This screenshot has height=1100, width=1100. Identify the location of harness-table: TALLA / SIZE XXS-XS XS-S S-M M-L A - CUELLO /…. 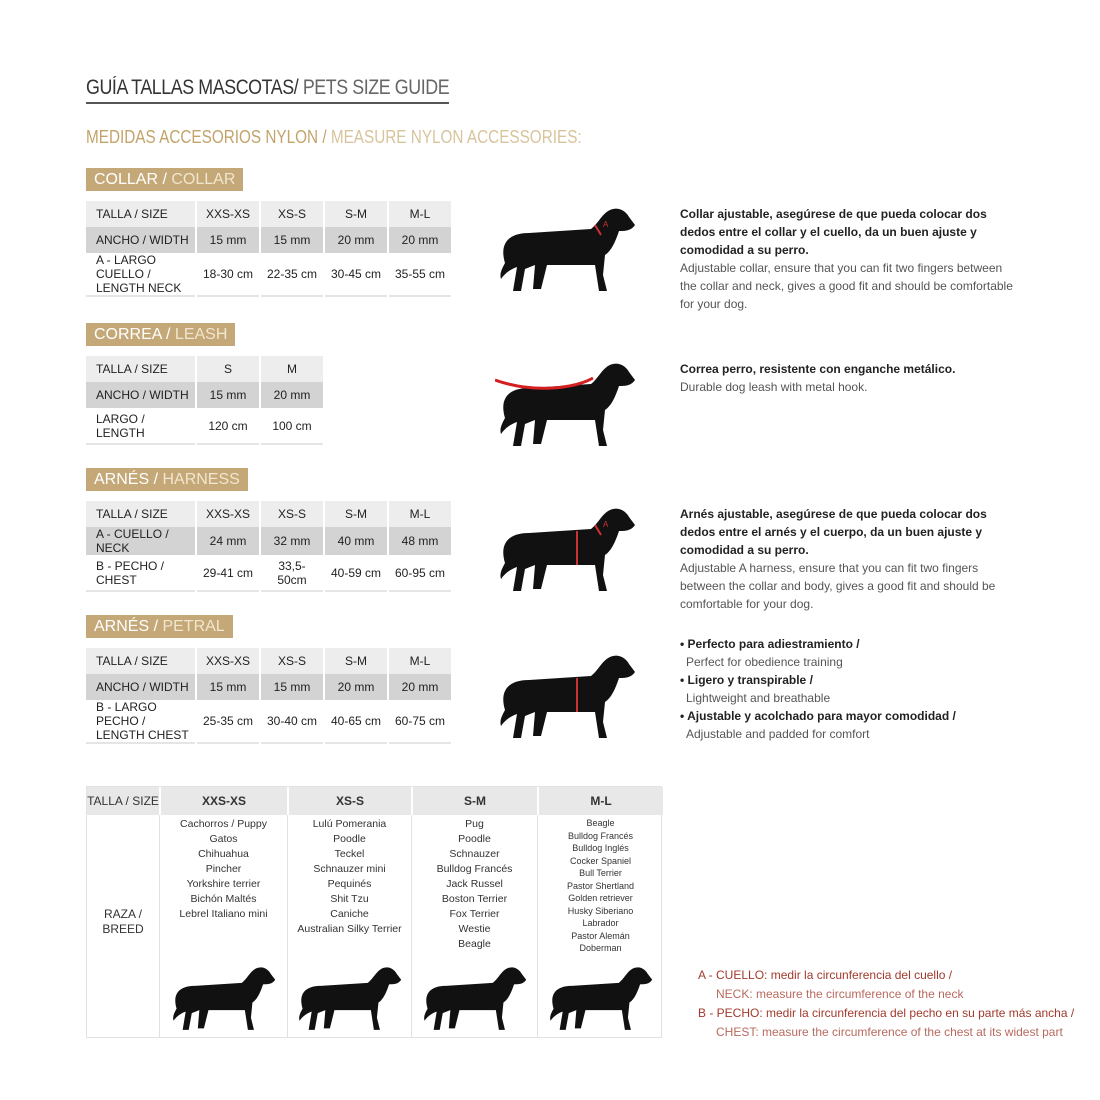
(269, 546).